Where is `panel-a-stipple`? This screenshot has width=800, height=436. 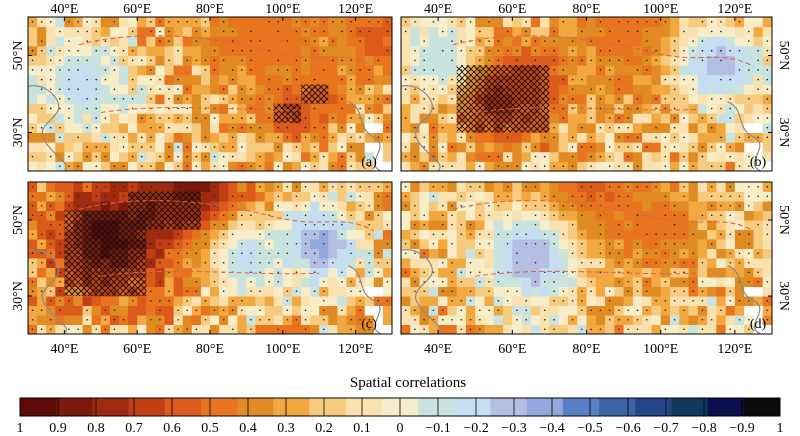
panel-a-stipple is located at coordinates (210, 94).